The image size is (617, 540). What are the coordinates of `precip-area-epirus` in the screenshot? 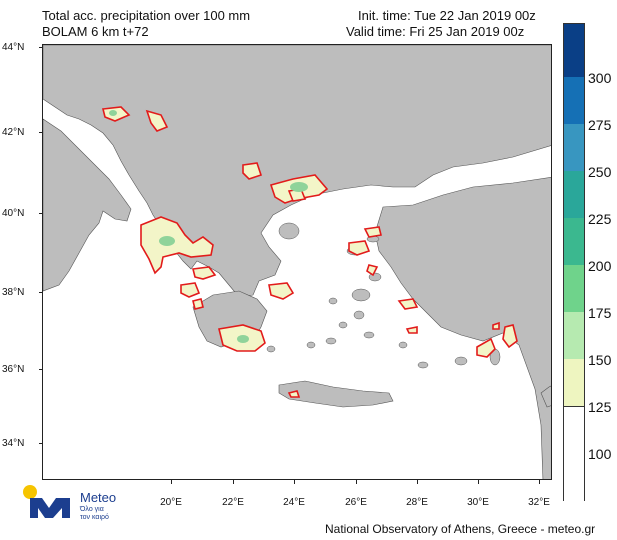 It's located at (204, 273).